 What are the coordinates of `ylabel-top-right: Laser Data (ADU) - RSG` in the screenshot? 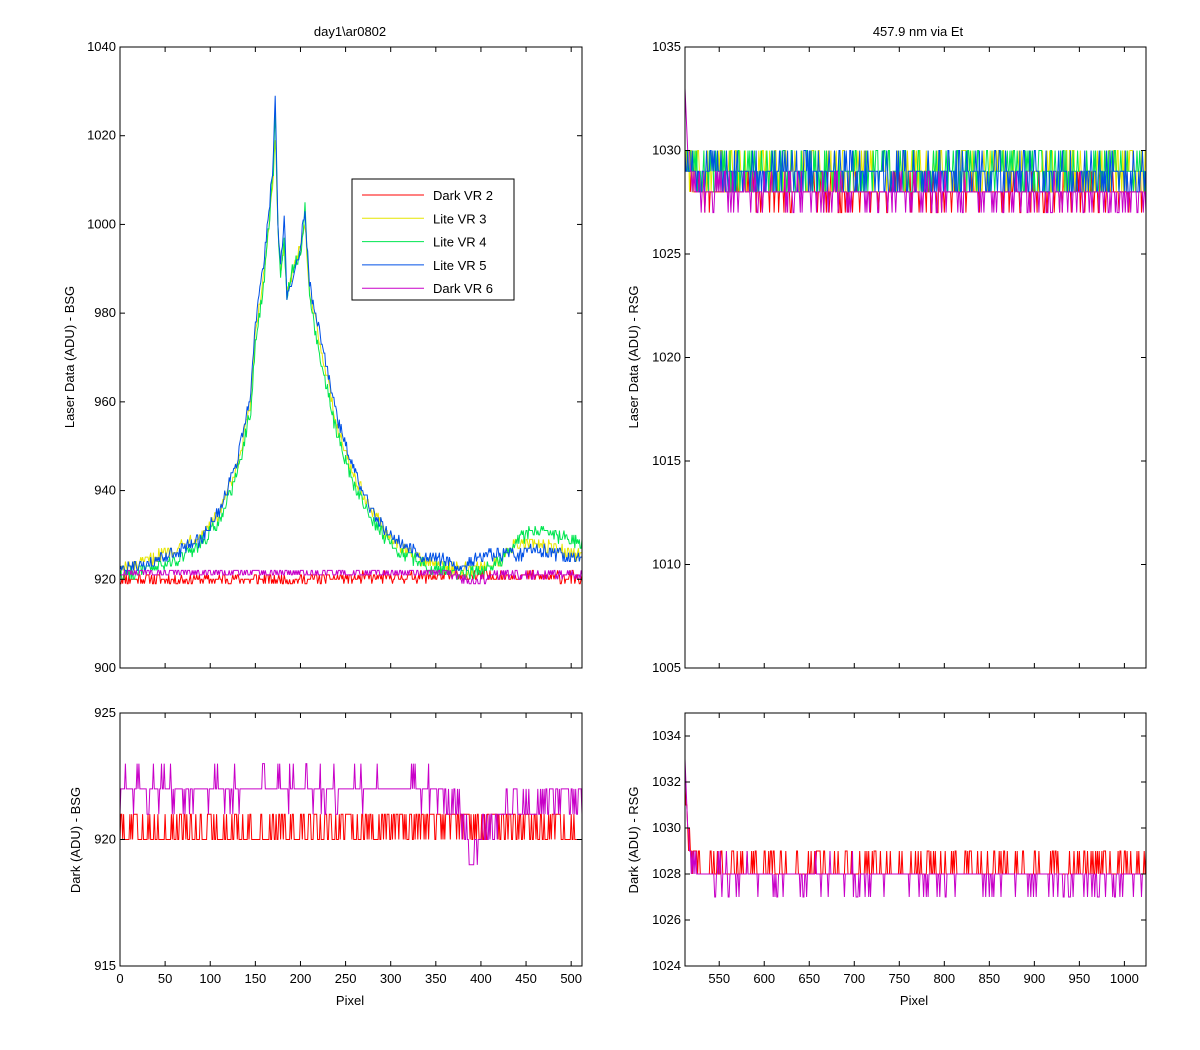 It's located at (633, 356).